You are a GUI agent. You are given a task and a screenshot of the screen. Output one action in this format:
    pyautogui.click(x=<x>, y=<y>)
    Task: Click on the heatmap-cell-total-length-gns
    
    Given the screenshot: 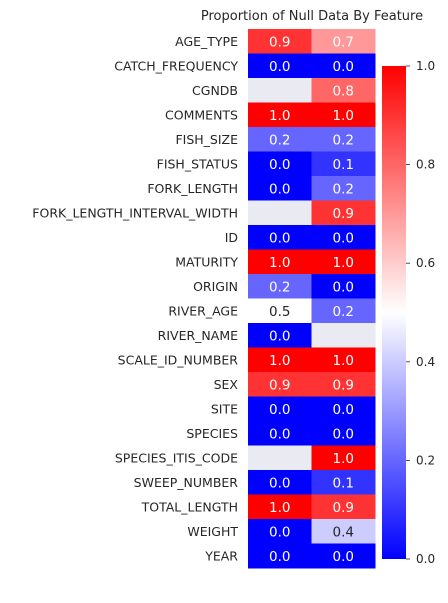 What is the action you would take?
    pyautogui.click(x=280, y=507)
    